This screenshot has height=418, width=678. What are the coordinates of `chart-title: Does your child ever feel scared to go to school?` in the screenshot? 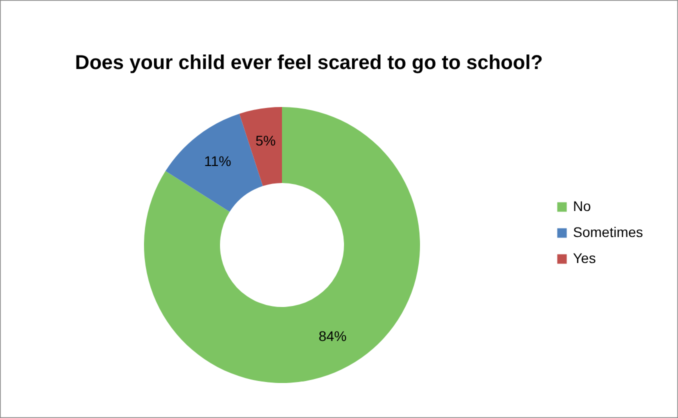 It's located at (309, 63).